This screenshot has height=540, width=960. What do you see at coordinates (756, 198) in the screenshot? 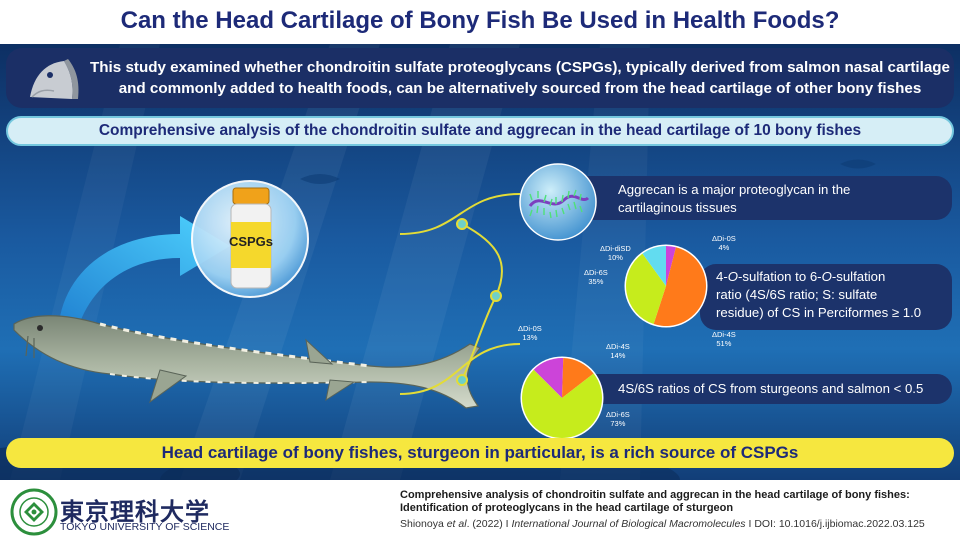
I see `aggrecan-box` at bounding box center [756, 198].